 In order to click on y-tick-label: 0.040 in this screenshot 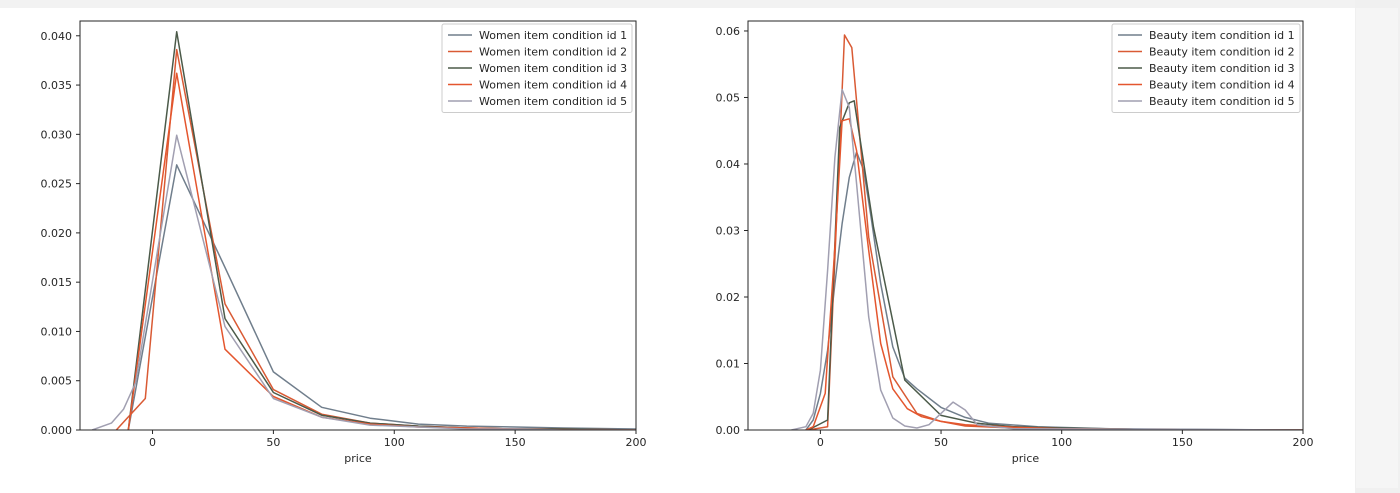, I will do `click(57, 36)`.